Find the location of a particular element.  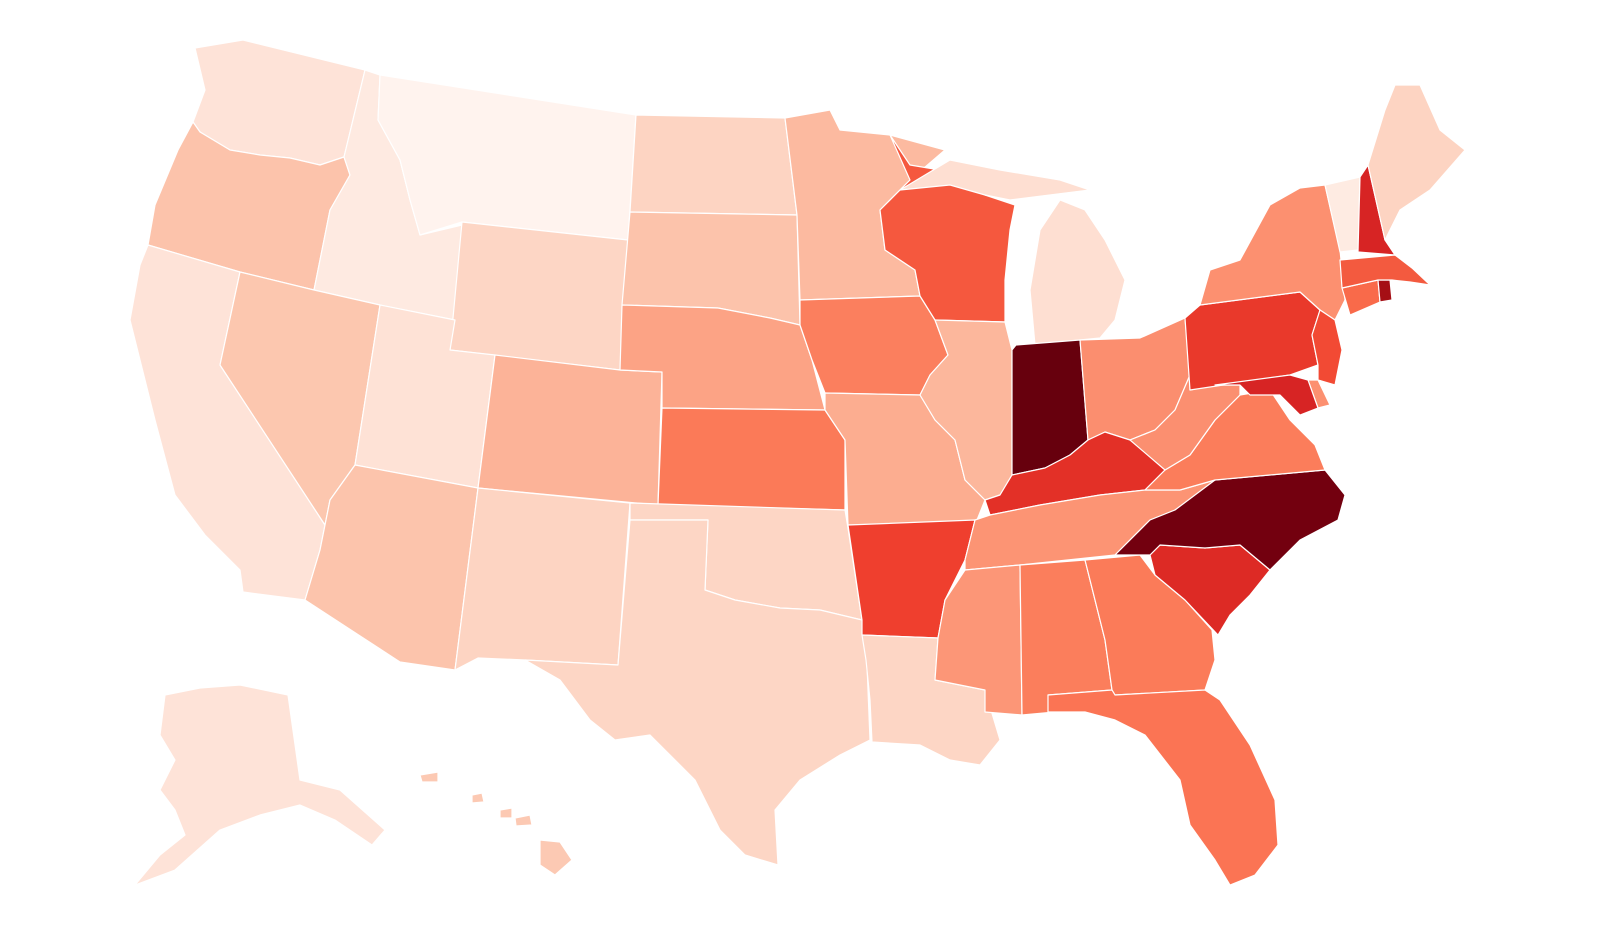

state-co is located at coordinates (570, 430).